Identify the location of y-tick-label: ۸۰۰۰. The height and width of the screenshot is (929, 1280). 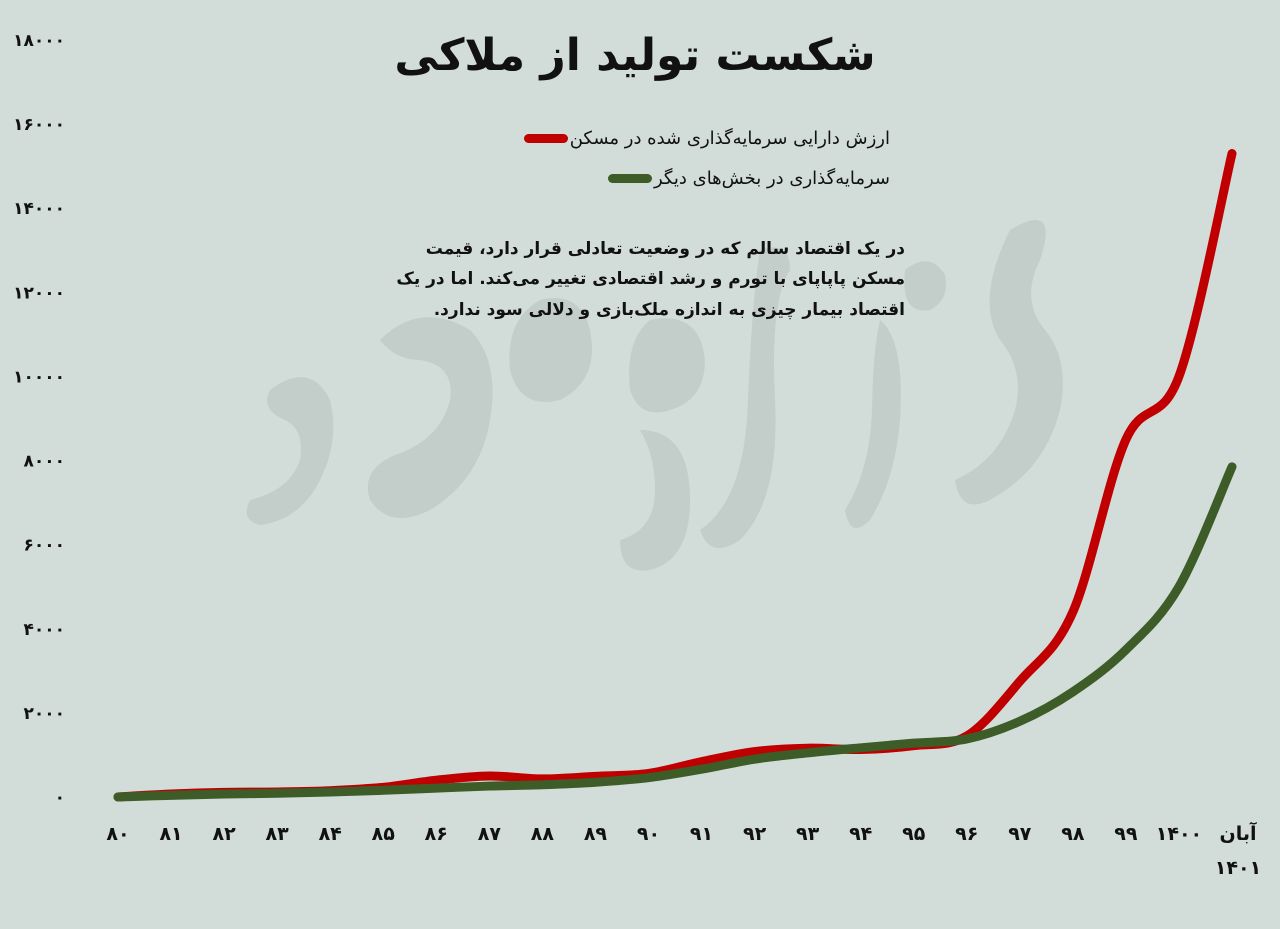
(44, 462).